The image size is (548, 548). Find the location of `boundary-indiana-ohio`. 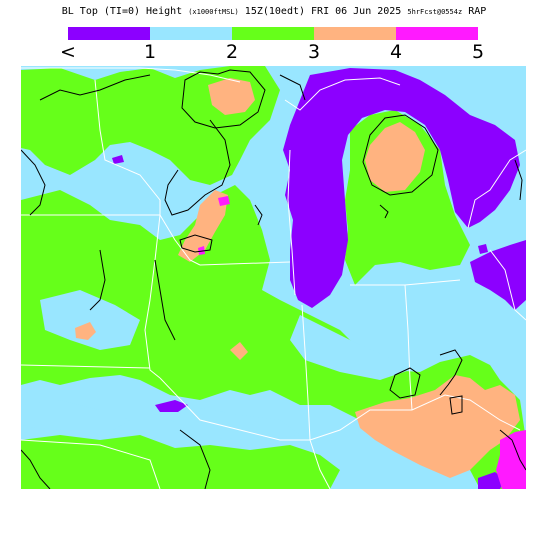

boundary-indiana-ohio is located at coordinates (408, 347).